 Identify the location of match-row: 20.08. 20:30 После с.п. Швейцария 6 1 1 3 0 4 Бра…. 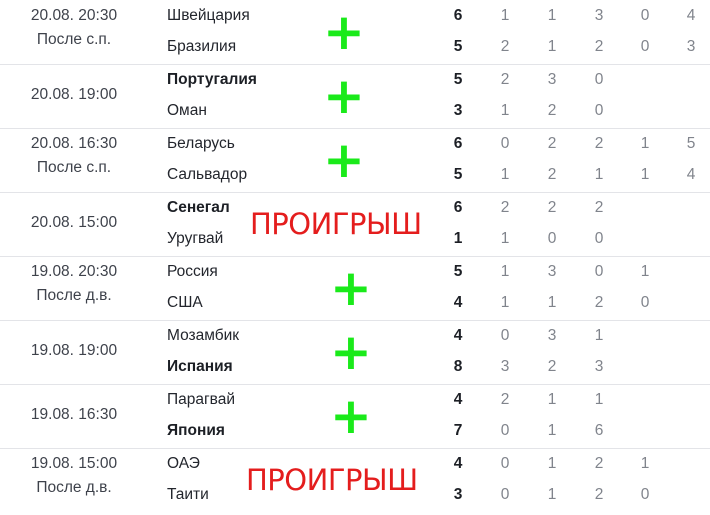
(355, 32).